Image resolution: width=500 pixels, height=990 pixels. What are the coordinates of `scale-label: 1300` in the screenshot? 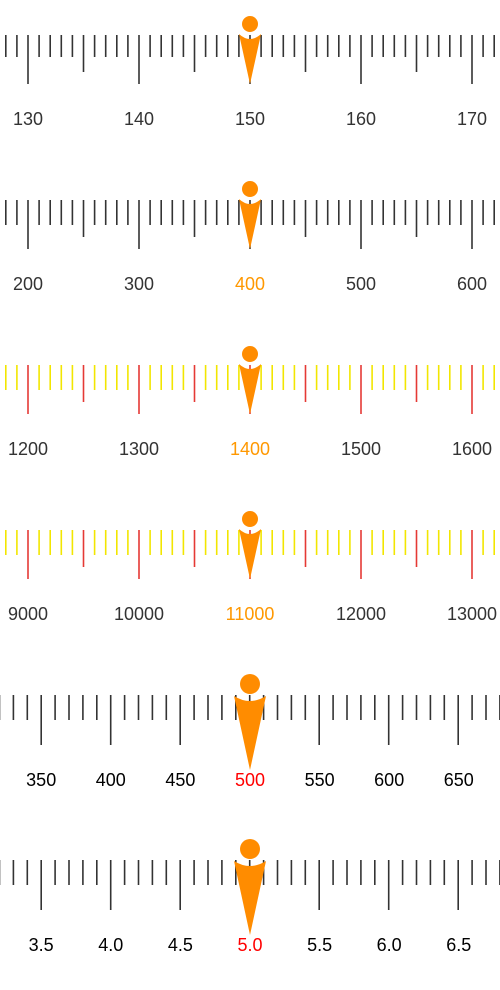 It's located at (139, 449).